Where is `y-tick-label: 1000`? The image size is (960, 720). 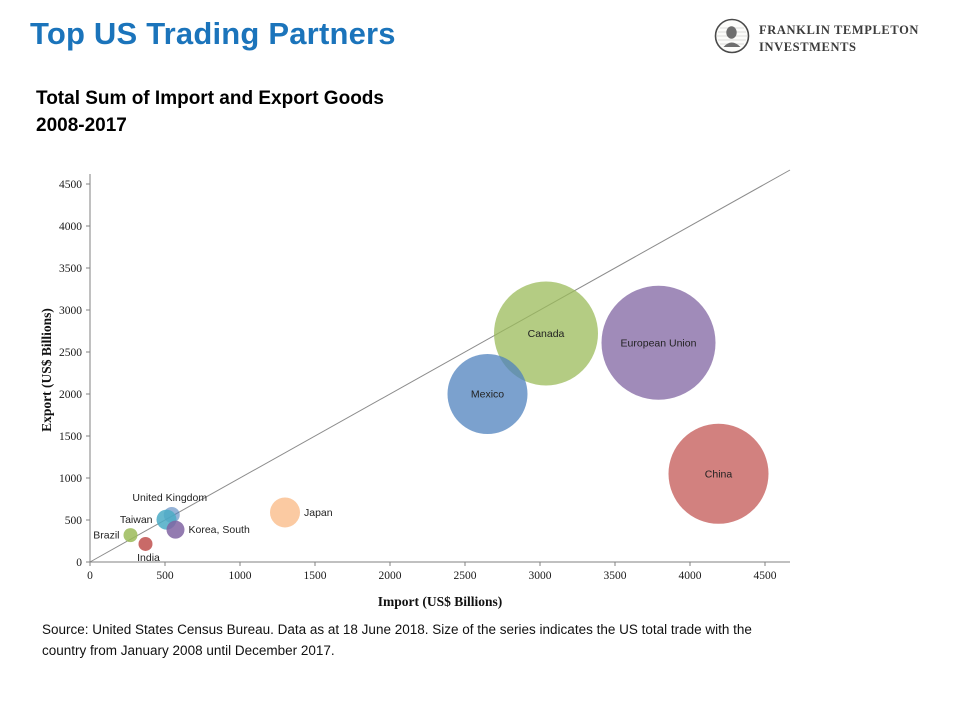 y-tick-label: 1000 is located at coordinates (70, 479).